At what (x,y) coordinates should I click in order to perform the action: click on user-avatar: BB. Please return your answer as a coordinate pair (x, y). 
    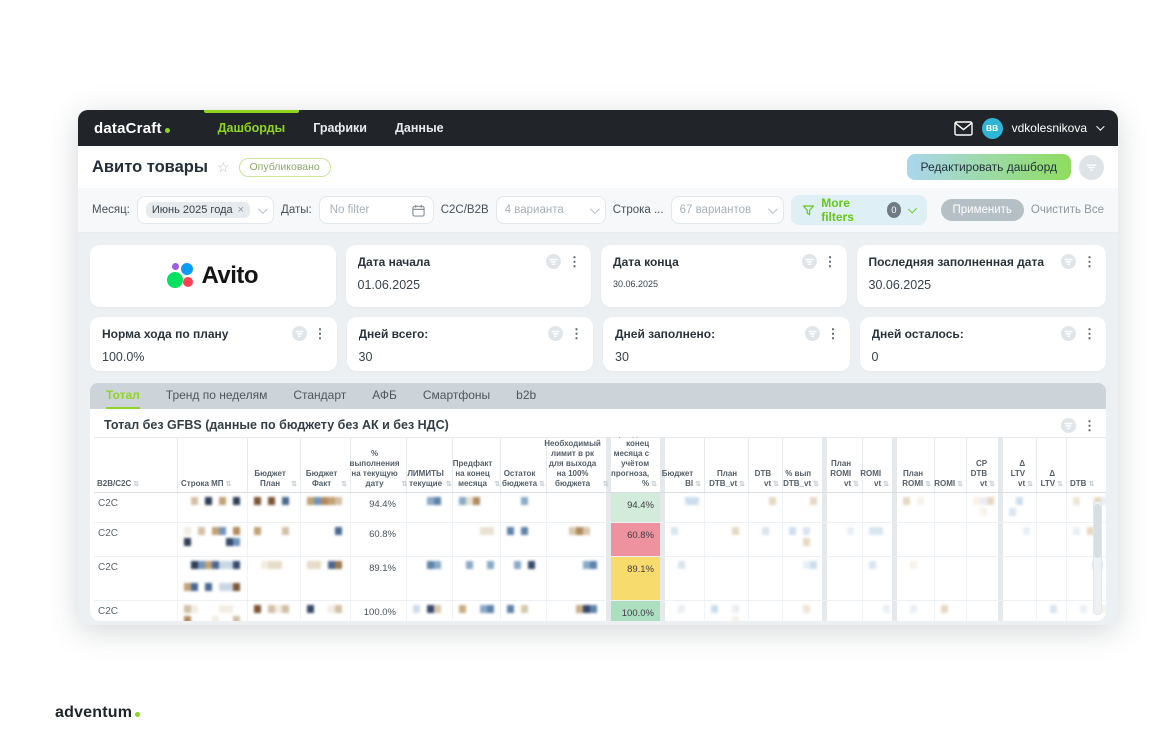
    Looking at the image, I should click on (992, 128).